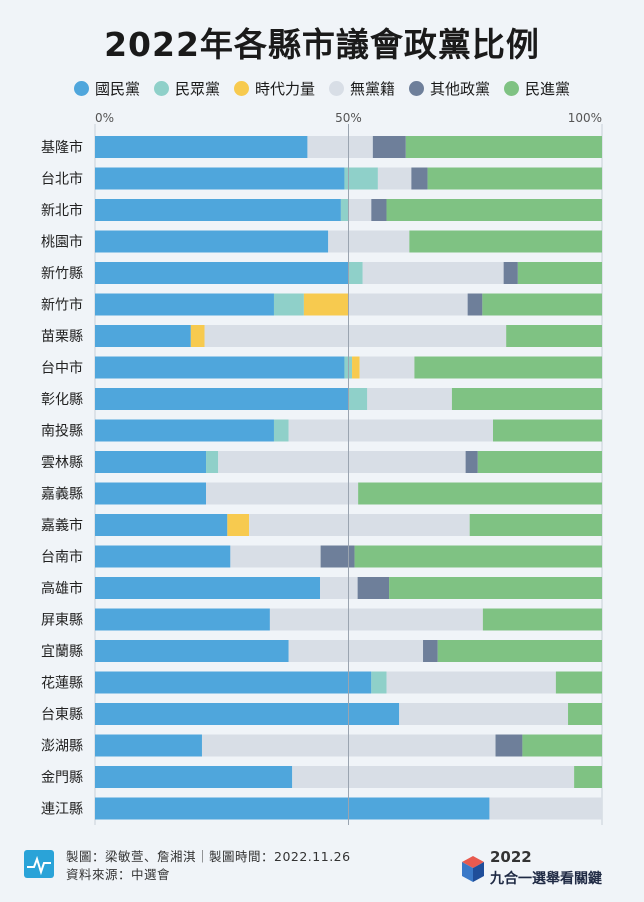 Image resolution: width=644 pixels, height=902 pixels. Describe the element at coordinates (348, 118) in the screenshot. I see `x-tick-label: 50%` at that location.